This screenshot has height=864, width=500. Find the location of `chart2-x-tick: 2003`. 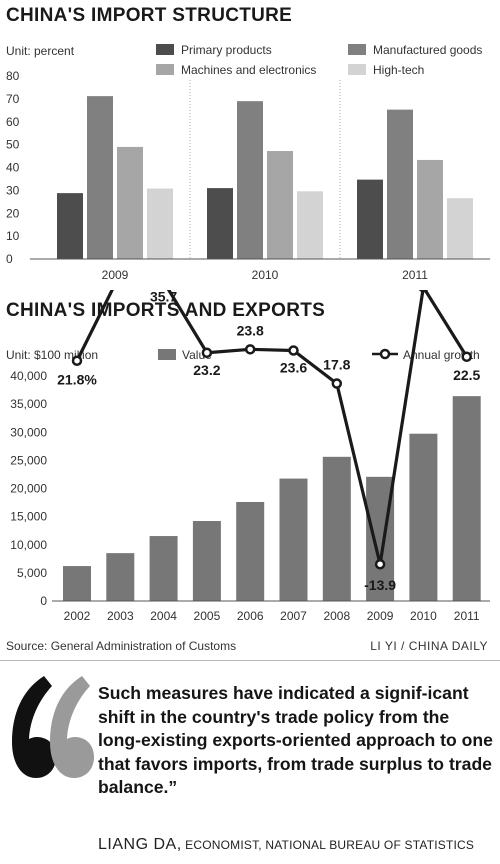

chart2-x-tick: 2003 is located at coordinates (120, 616).